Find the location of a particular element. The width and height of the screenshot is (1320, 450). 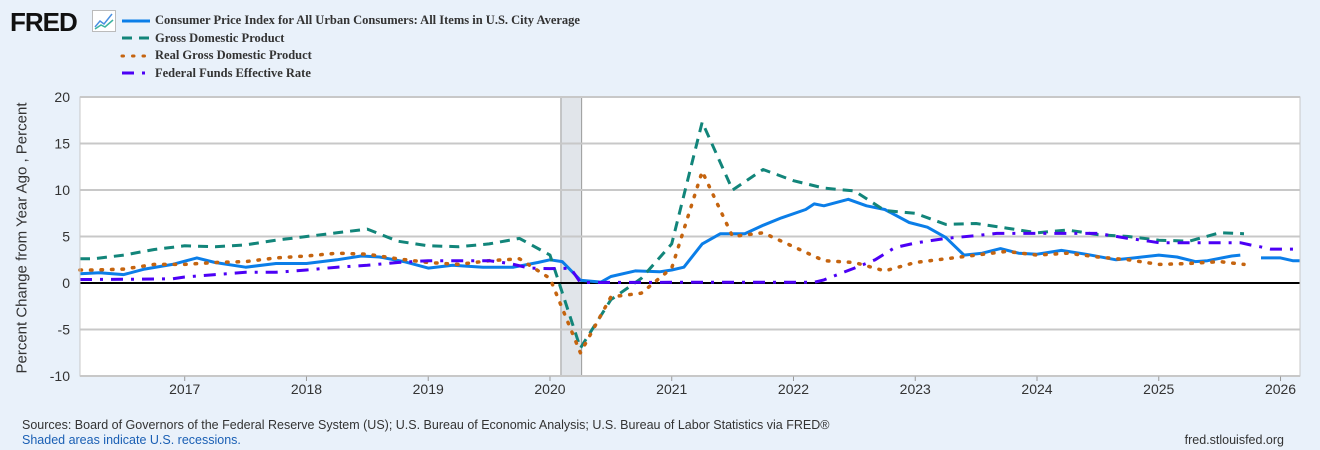

x-tick-label: 2018 is located at coordinates (306, 389).